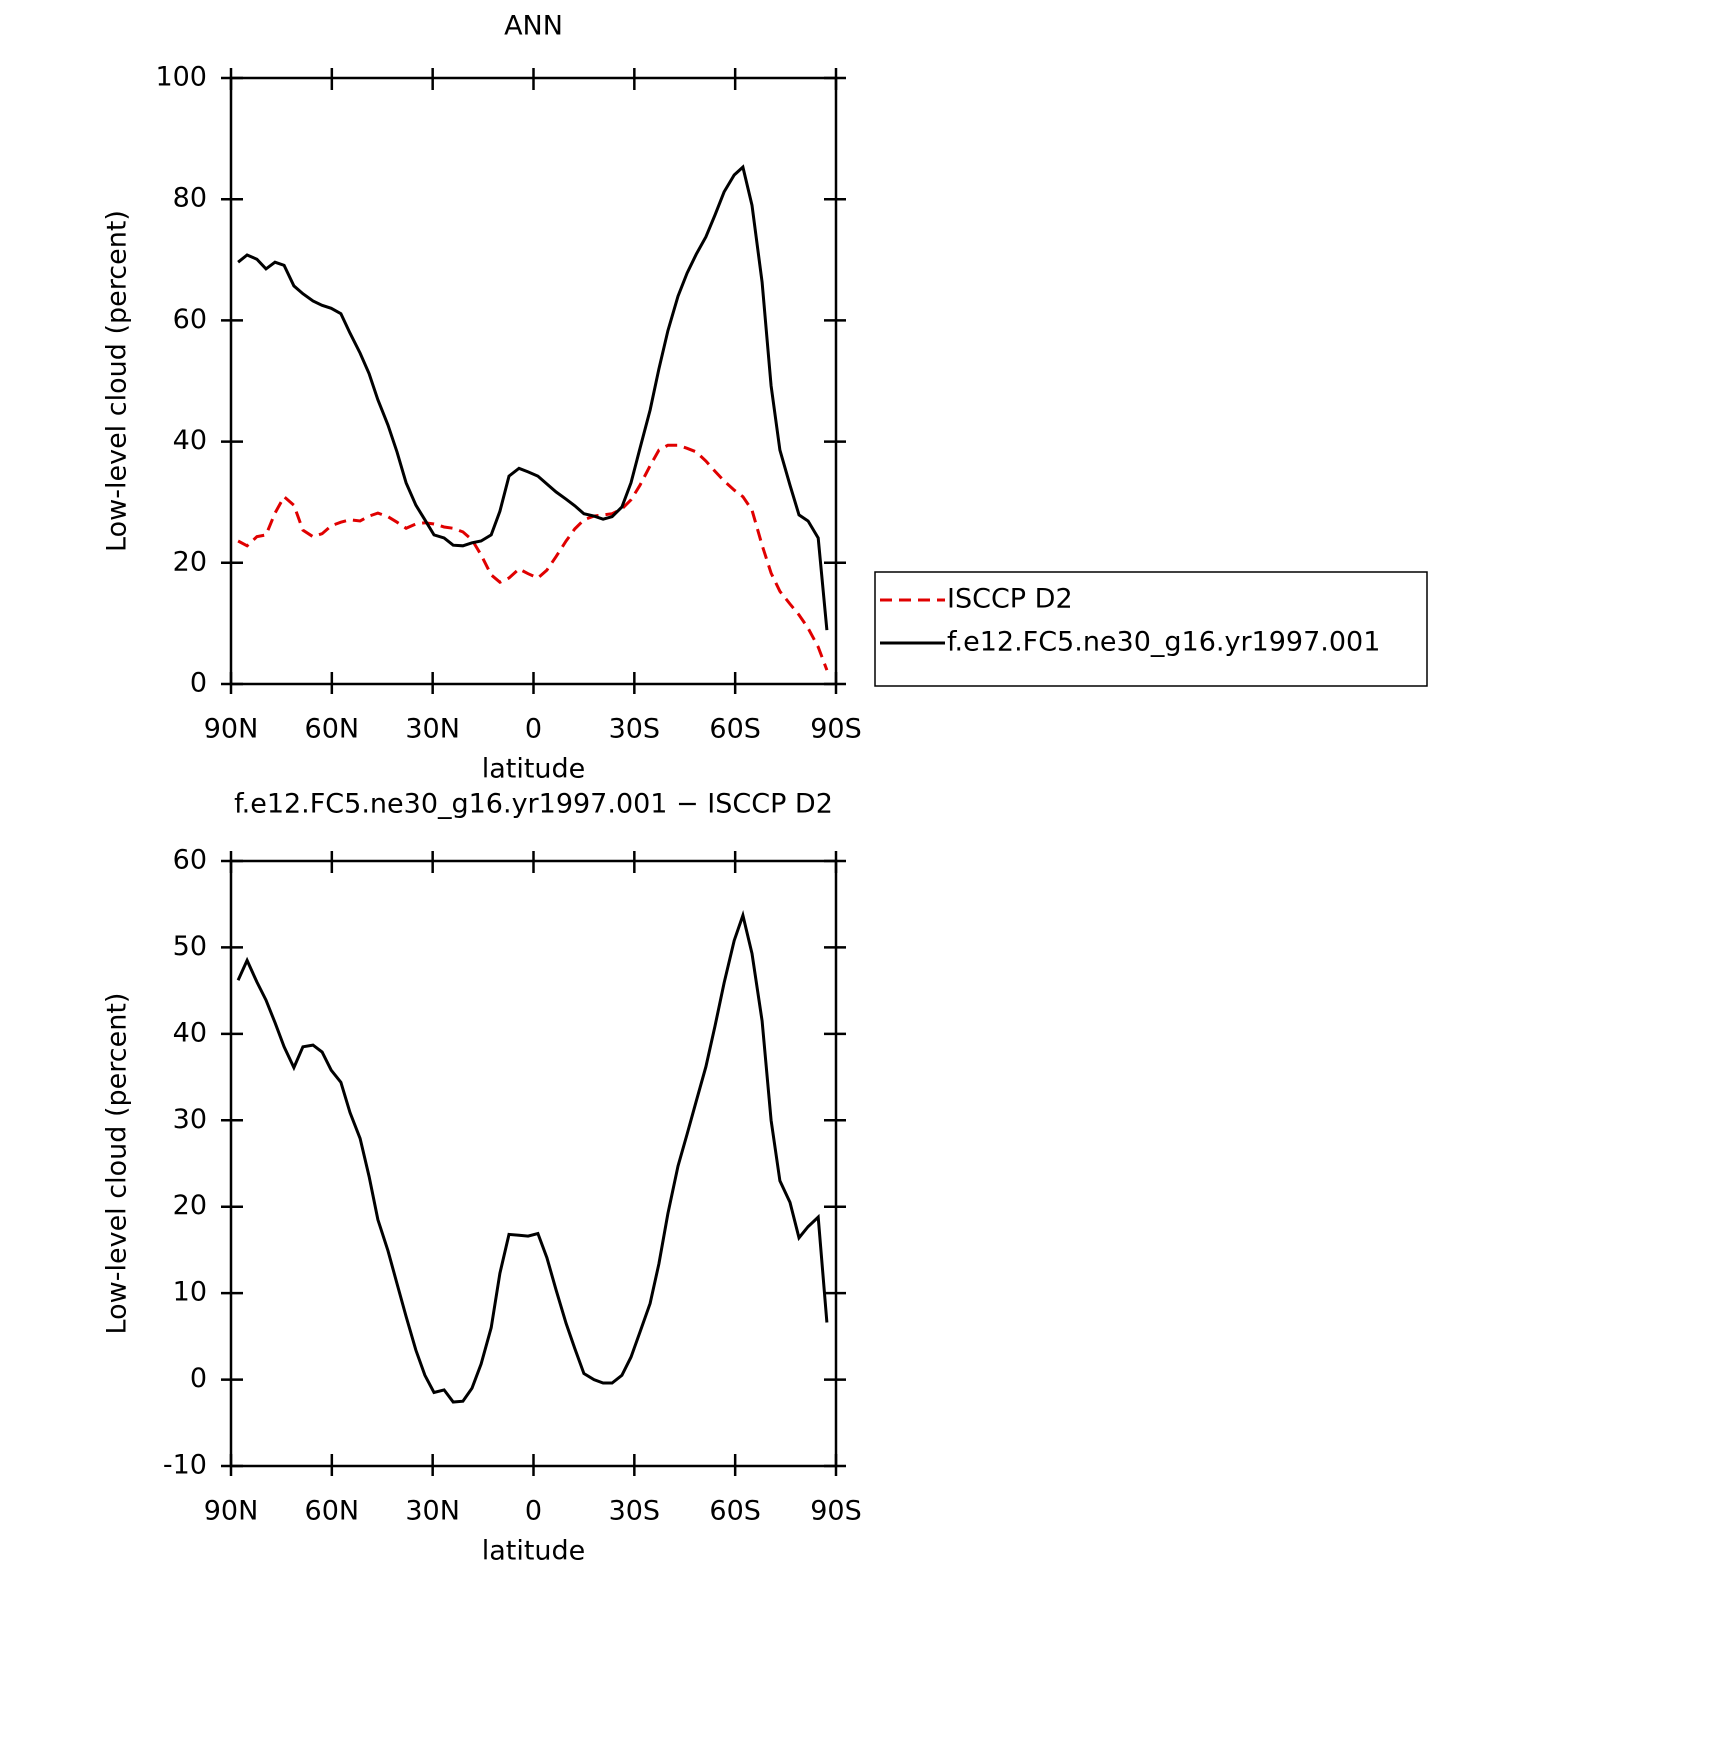 This screenshot has height=1762, width=1710. I want to click on chart-title: ANN, so click(533, 26).